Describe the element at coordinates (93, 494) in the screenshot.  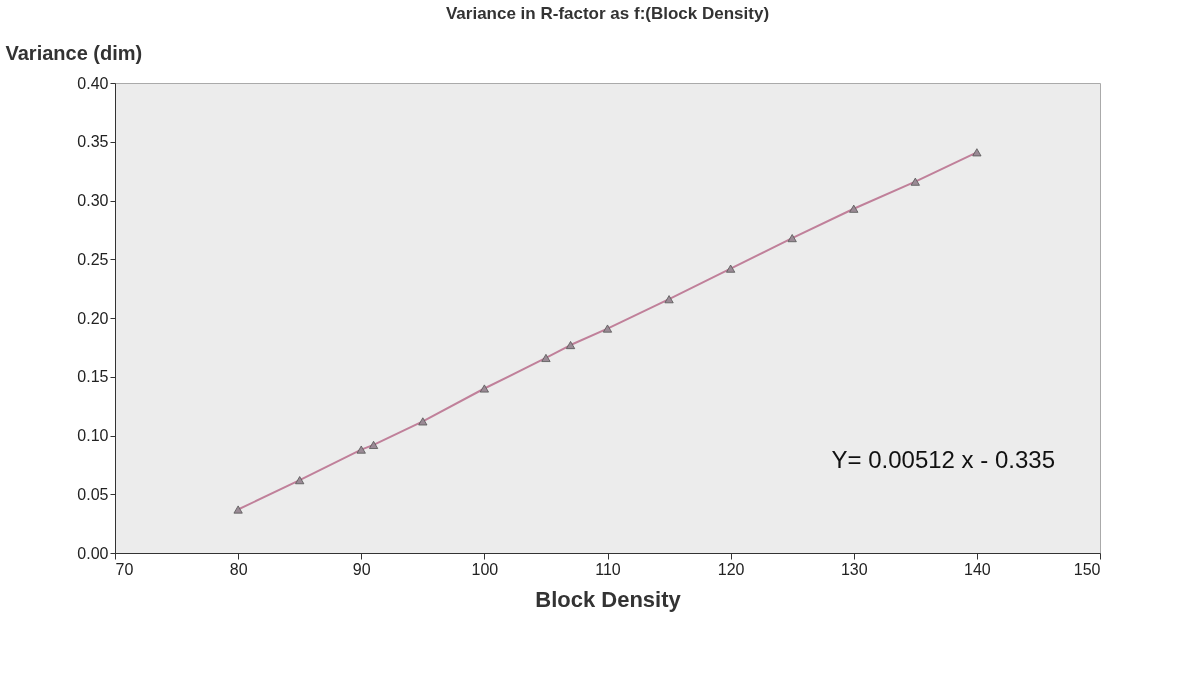
I see `y-tick-label: 0.05` at that location.